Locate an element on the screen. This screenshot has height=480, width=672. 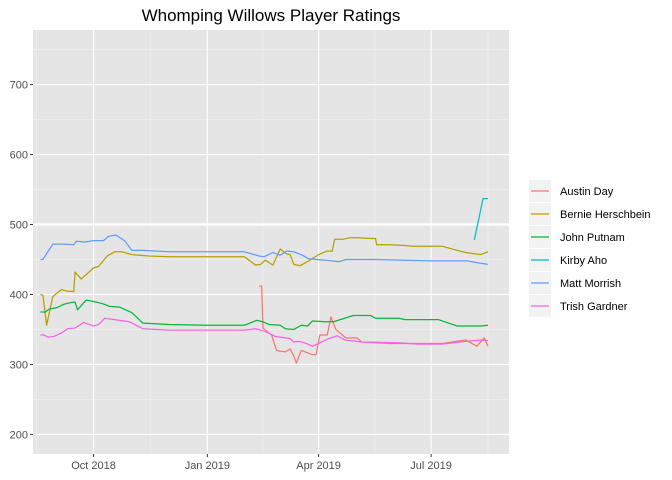
legend-label: Bernie Herschbein is located at coordinates (605, 215).